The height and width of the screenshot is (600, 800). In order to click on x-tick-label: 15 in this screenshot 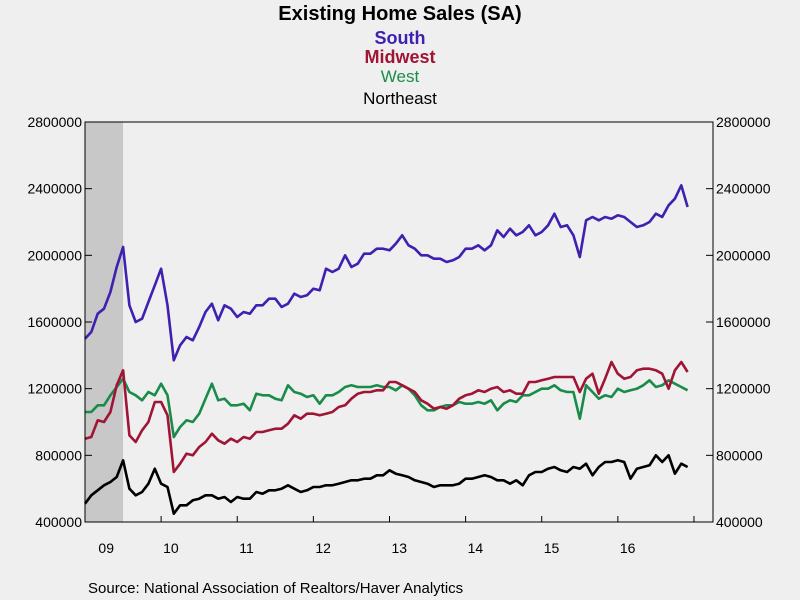, I will do `click(552, 548)`.